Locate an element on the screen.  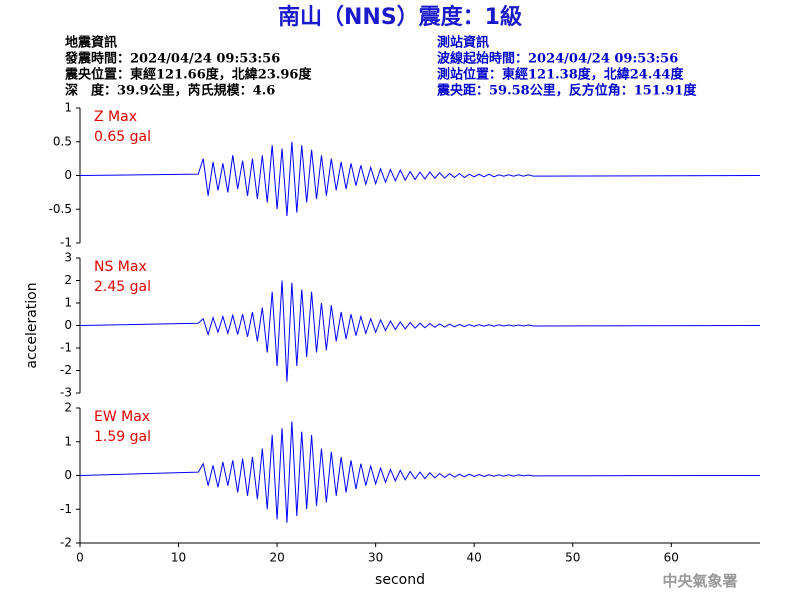
x-axis-title: second is located at coordinates (400, 580).